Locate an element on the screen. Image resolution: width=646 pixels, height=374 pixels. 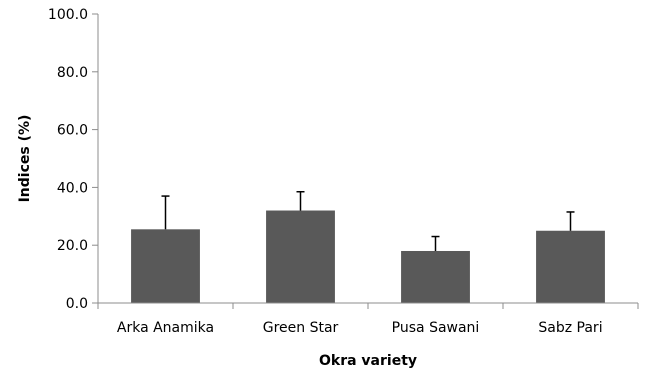
y-axis-ticks: 0.0 20.0 40.0 60.0 80.0 100.0 is located at coordinates (73, 159).